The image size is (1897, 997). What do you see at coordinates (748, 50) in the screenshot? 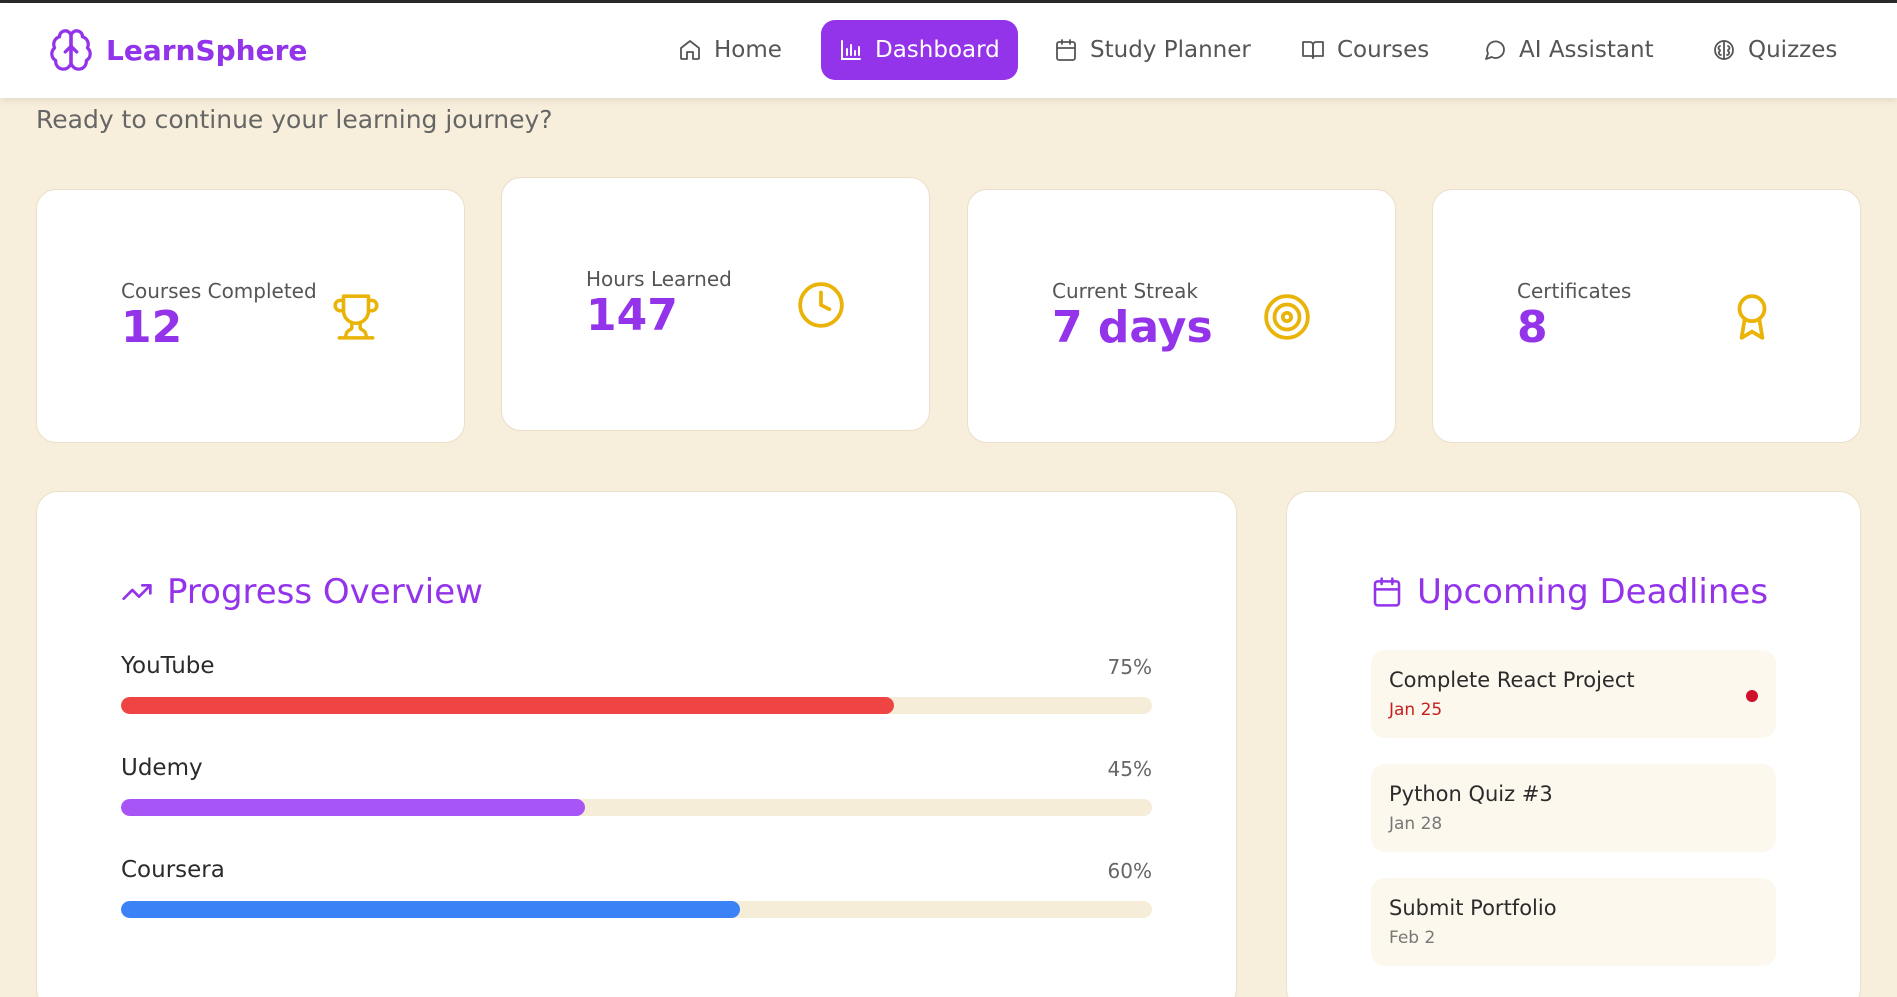
I see `nav-home-label: Home` at bounding box center [748, 50].